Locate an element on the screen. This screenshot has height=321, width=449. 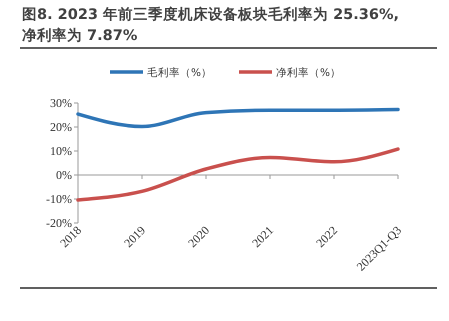
legend-label: 净利率（%） is located at coordinates (308, 72).